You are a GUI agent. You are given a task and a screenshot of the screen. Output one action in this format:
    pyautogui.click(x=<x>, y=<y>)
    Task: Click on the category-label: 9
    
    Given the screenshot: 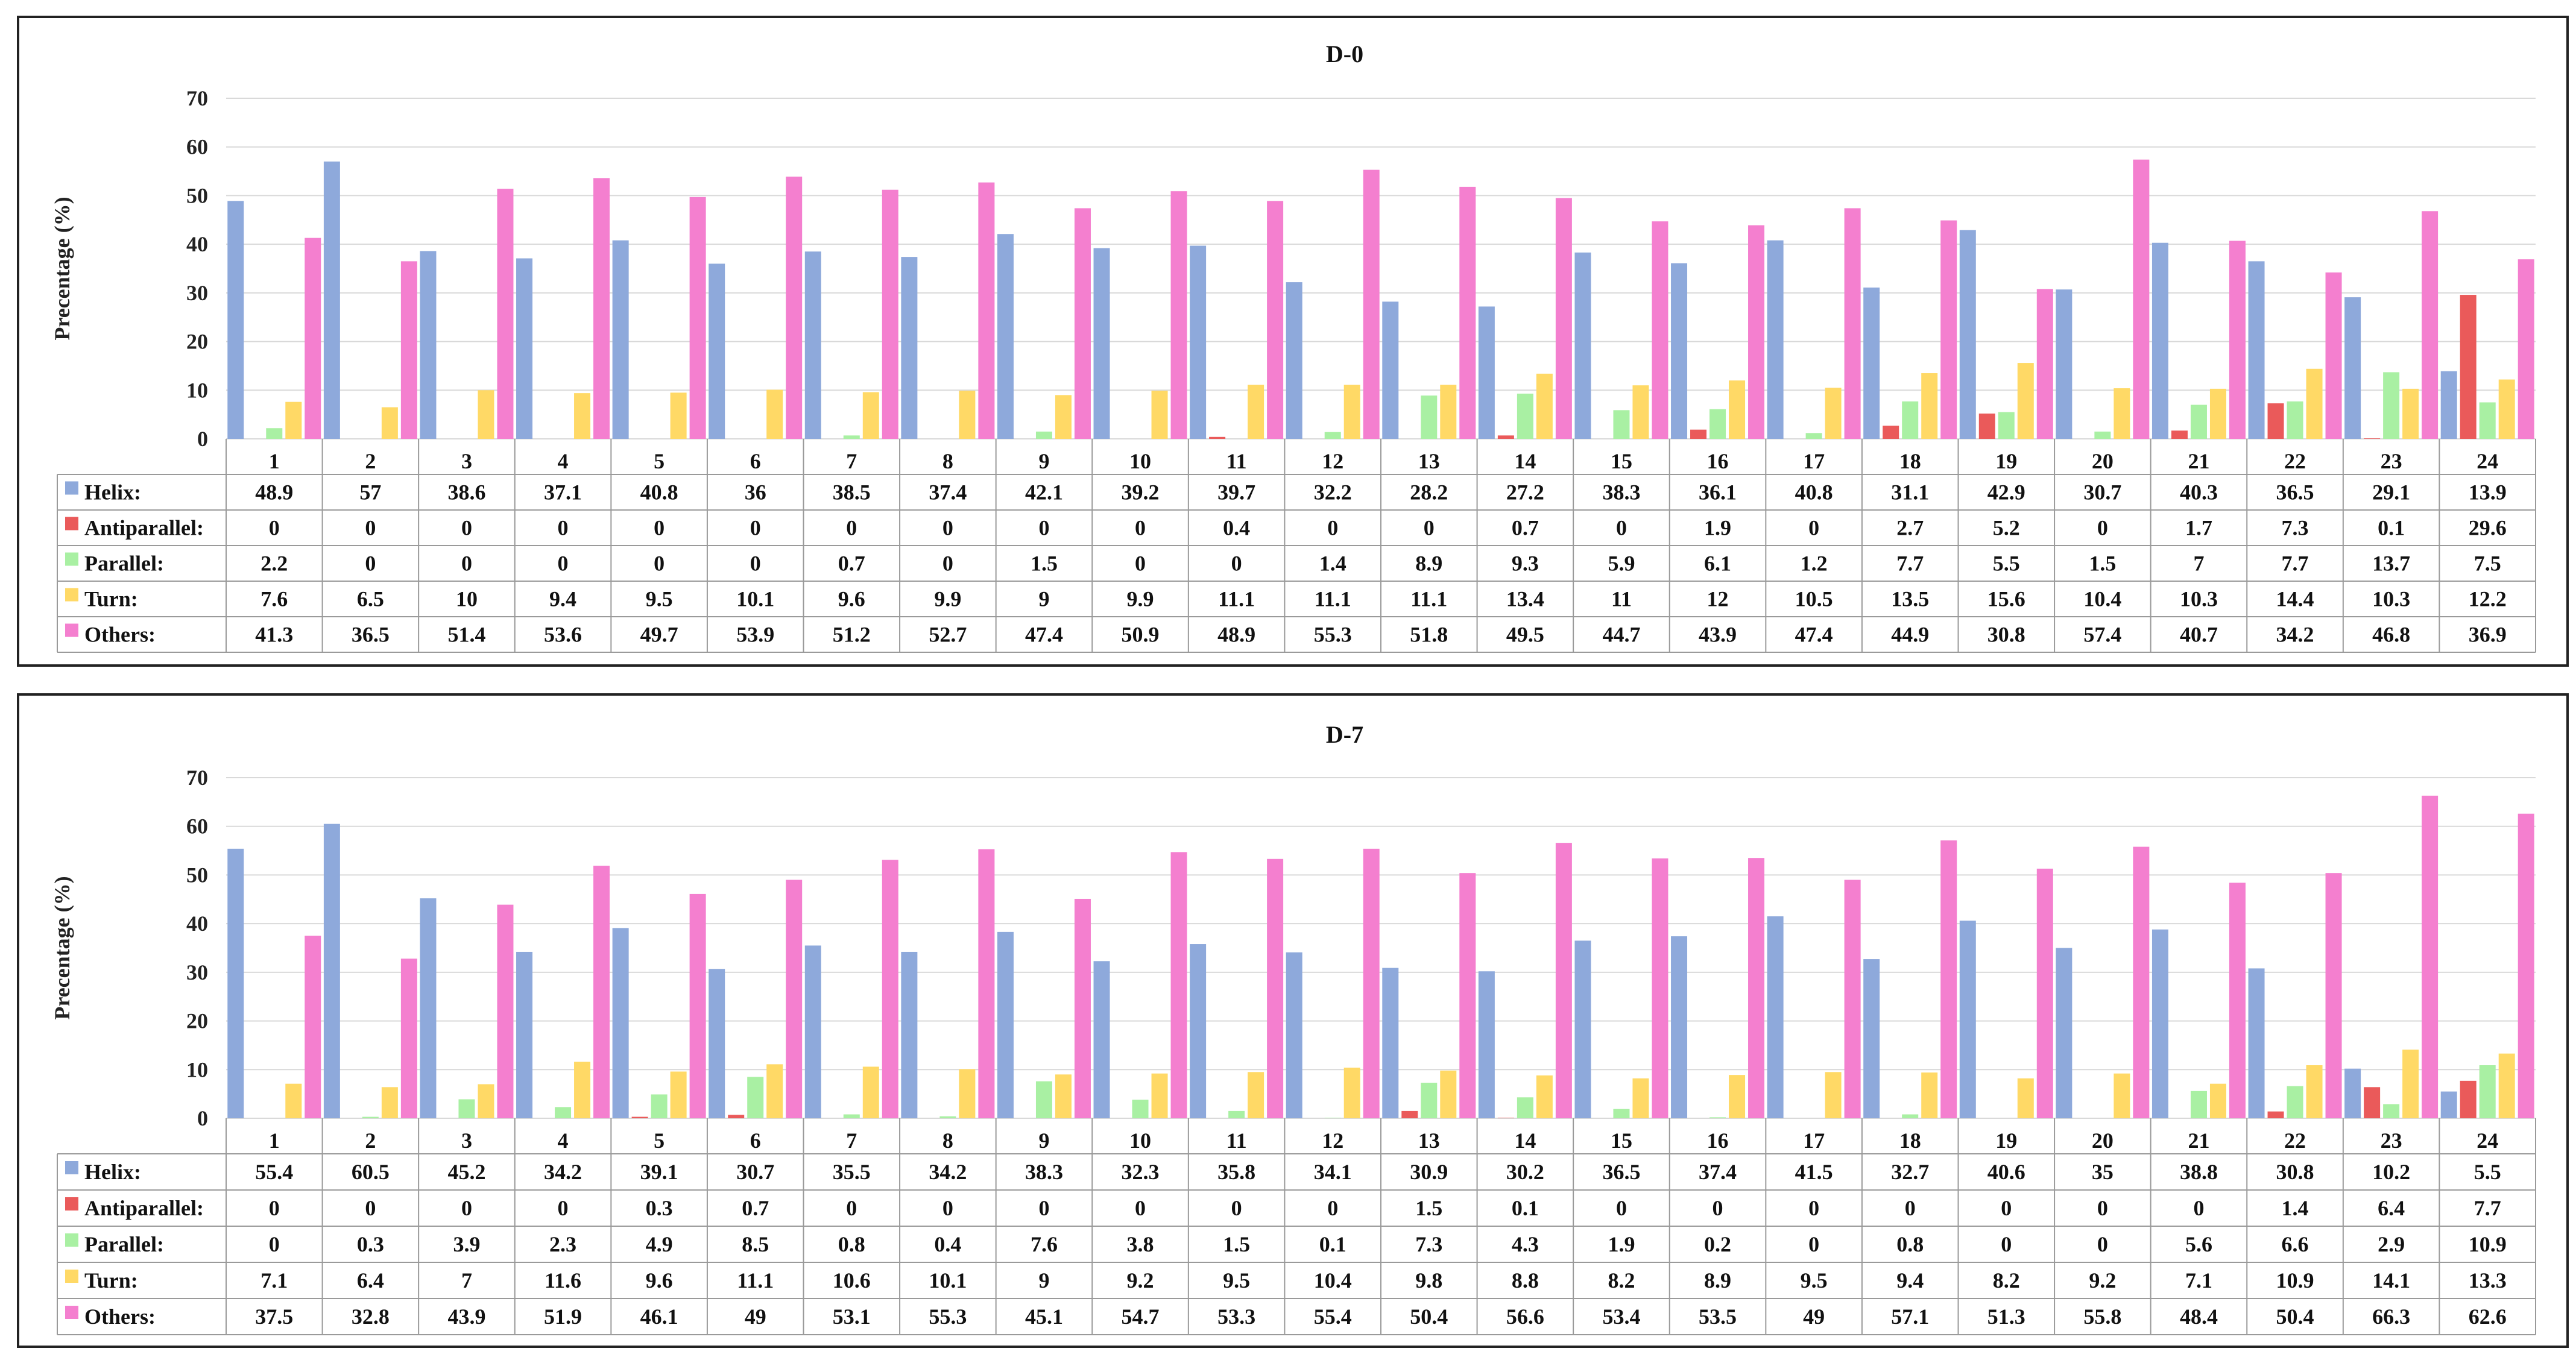 What is the action you would take?
    pyautogui.click(x=1043, y=461)
    